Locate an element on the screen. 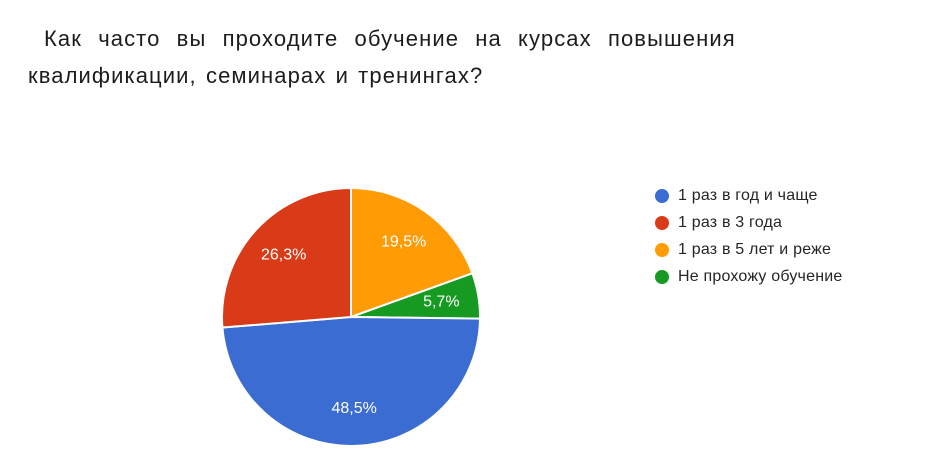 This screenshot has height=475, width=928. legend-item-label: Не прохожу обучение is located at coordinates (760, 276).